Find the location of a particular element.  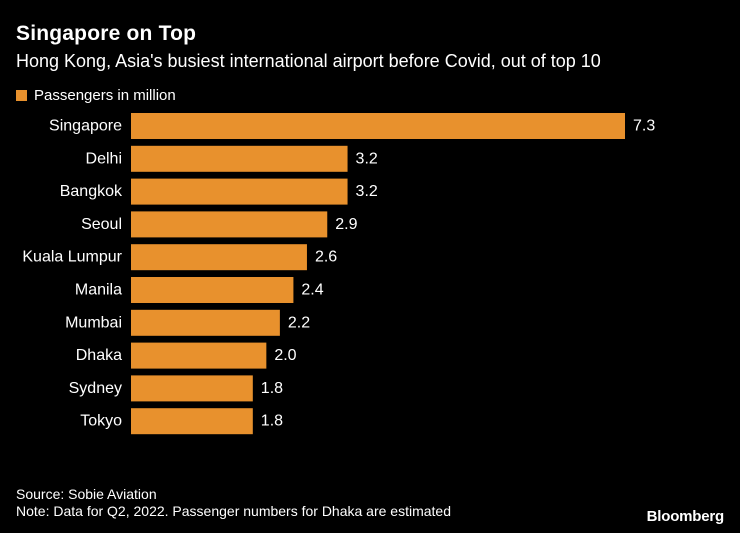

category-label: Dhaka is located at coordinates (99, 355).